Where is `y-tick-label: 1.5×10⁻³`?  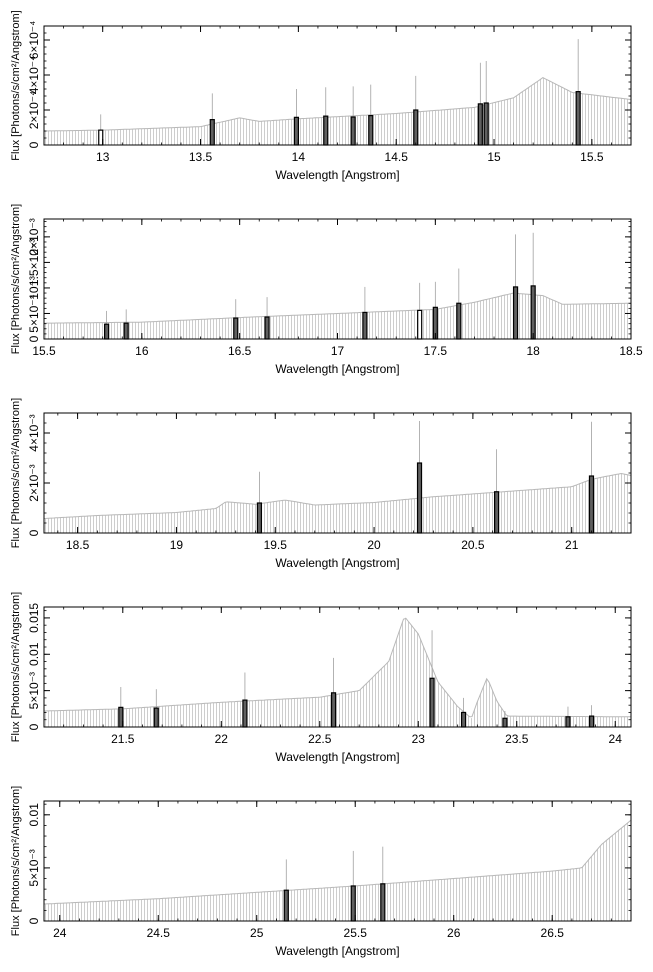 y-tick-label: 1.5×10⁻³ is located at coordinates (34, 262).